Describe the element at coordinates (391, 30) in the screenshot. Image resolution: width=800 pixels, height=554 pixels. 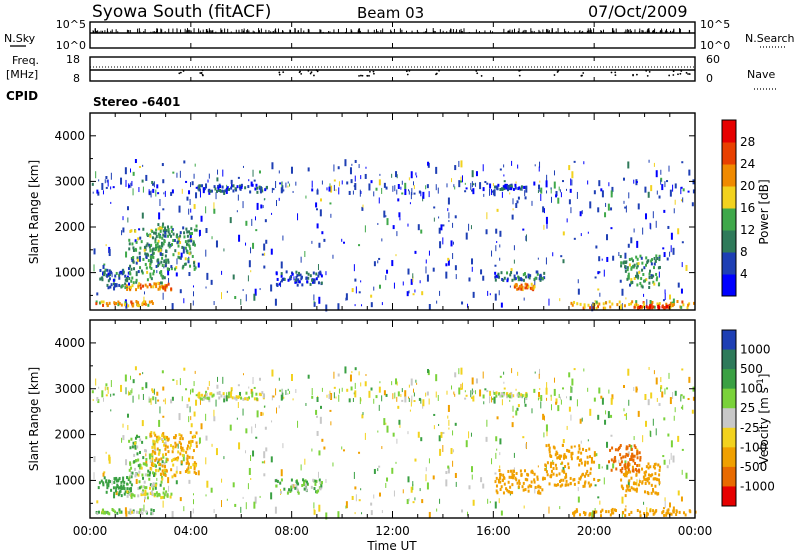
I see `nsky-spikes` at that location.